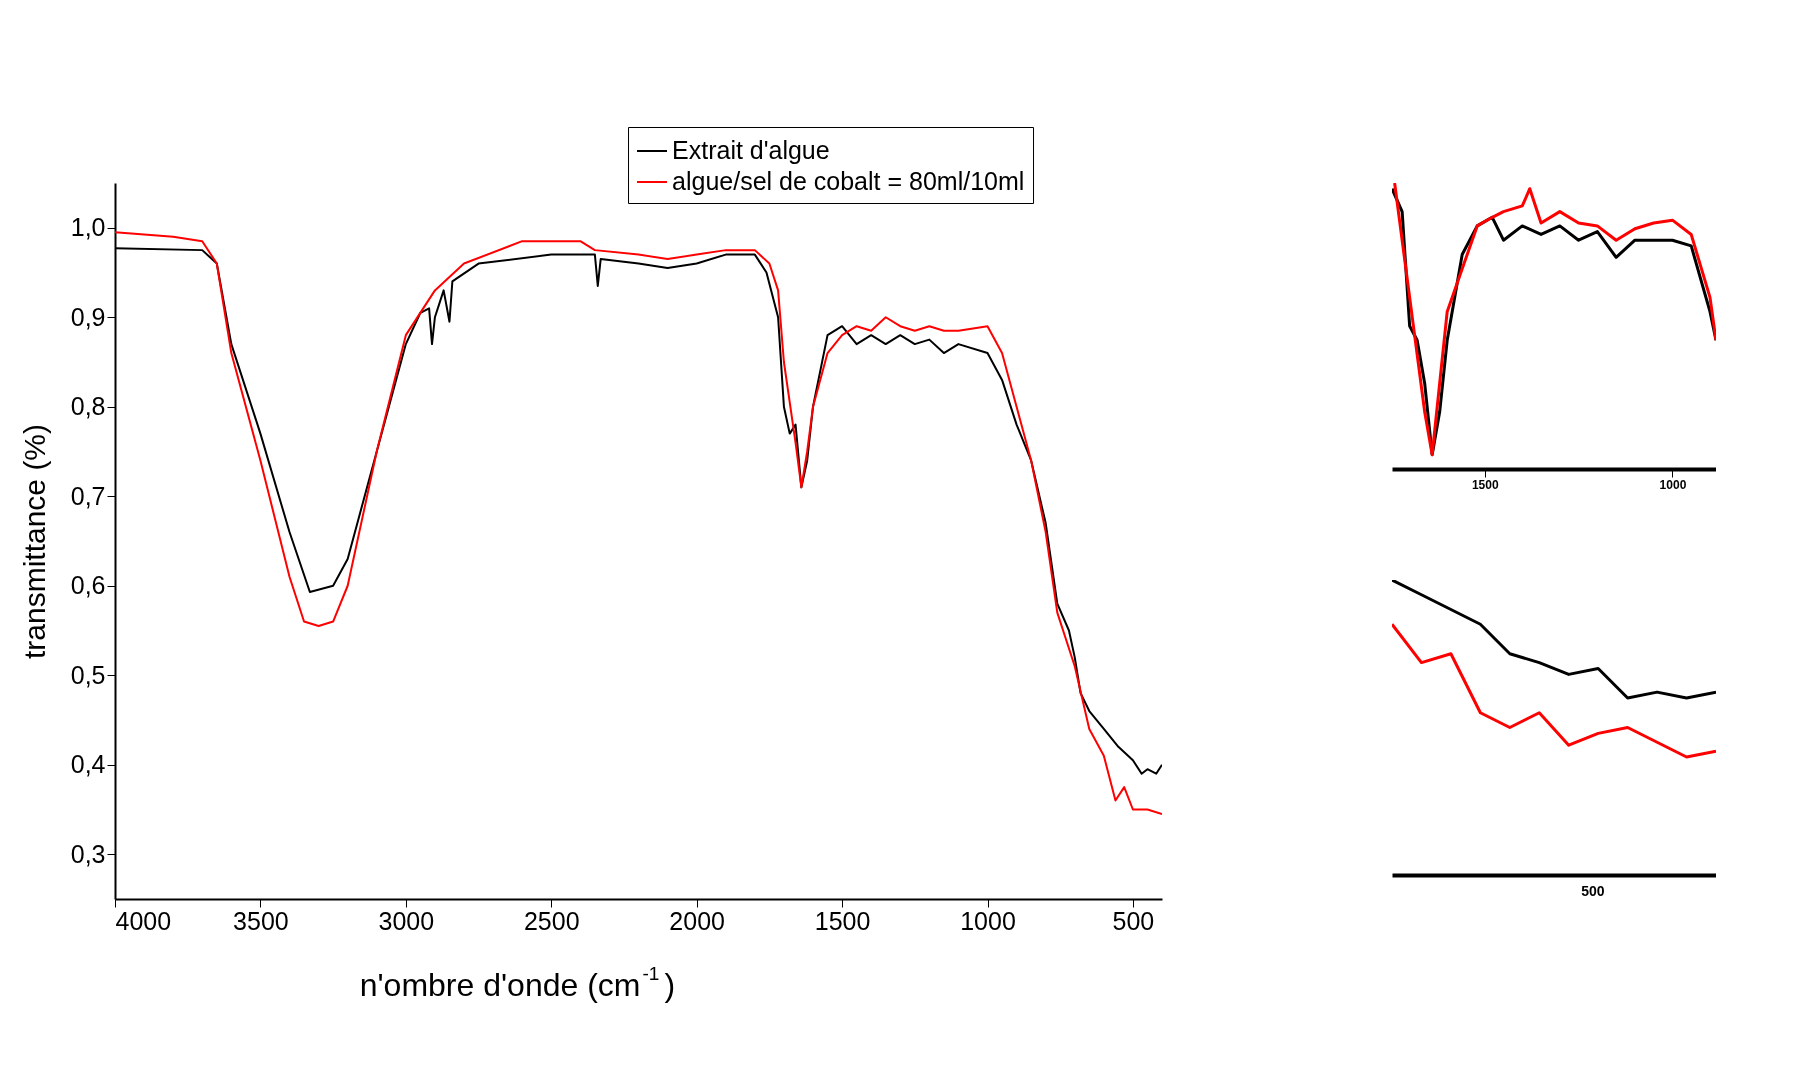 The width and height of the screenshot is (1795, 1072). Describe the element at coordinates (88, 316) in the screenshot. I see `y-tick-label: 0,9` at that location.